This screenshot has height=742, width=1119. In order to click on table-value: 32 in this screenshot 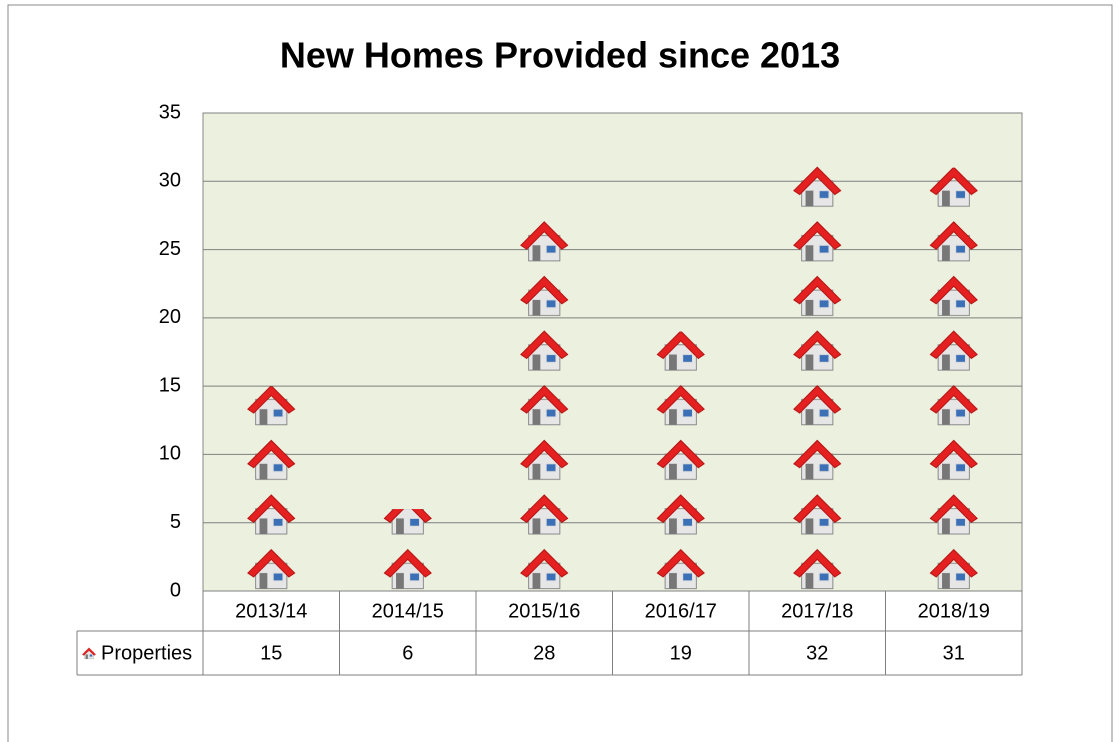, I will do `click(817, 653)`.